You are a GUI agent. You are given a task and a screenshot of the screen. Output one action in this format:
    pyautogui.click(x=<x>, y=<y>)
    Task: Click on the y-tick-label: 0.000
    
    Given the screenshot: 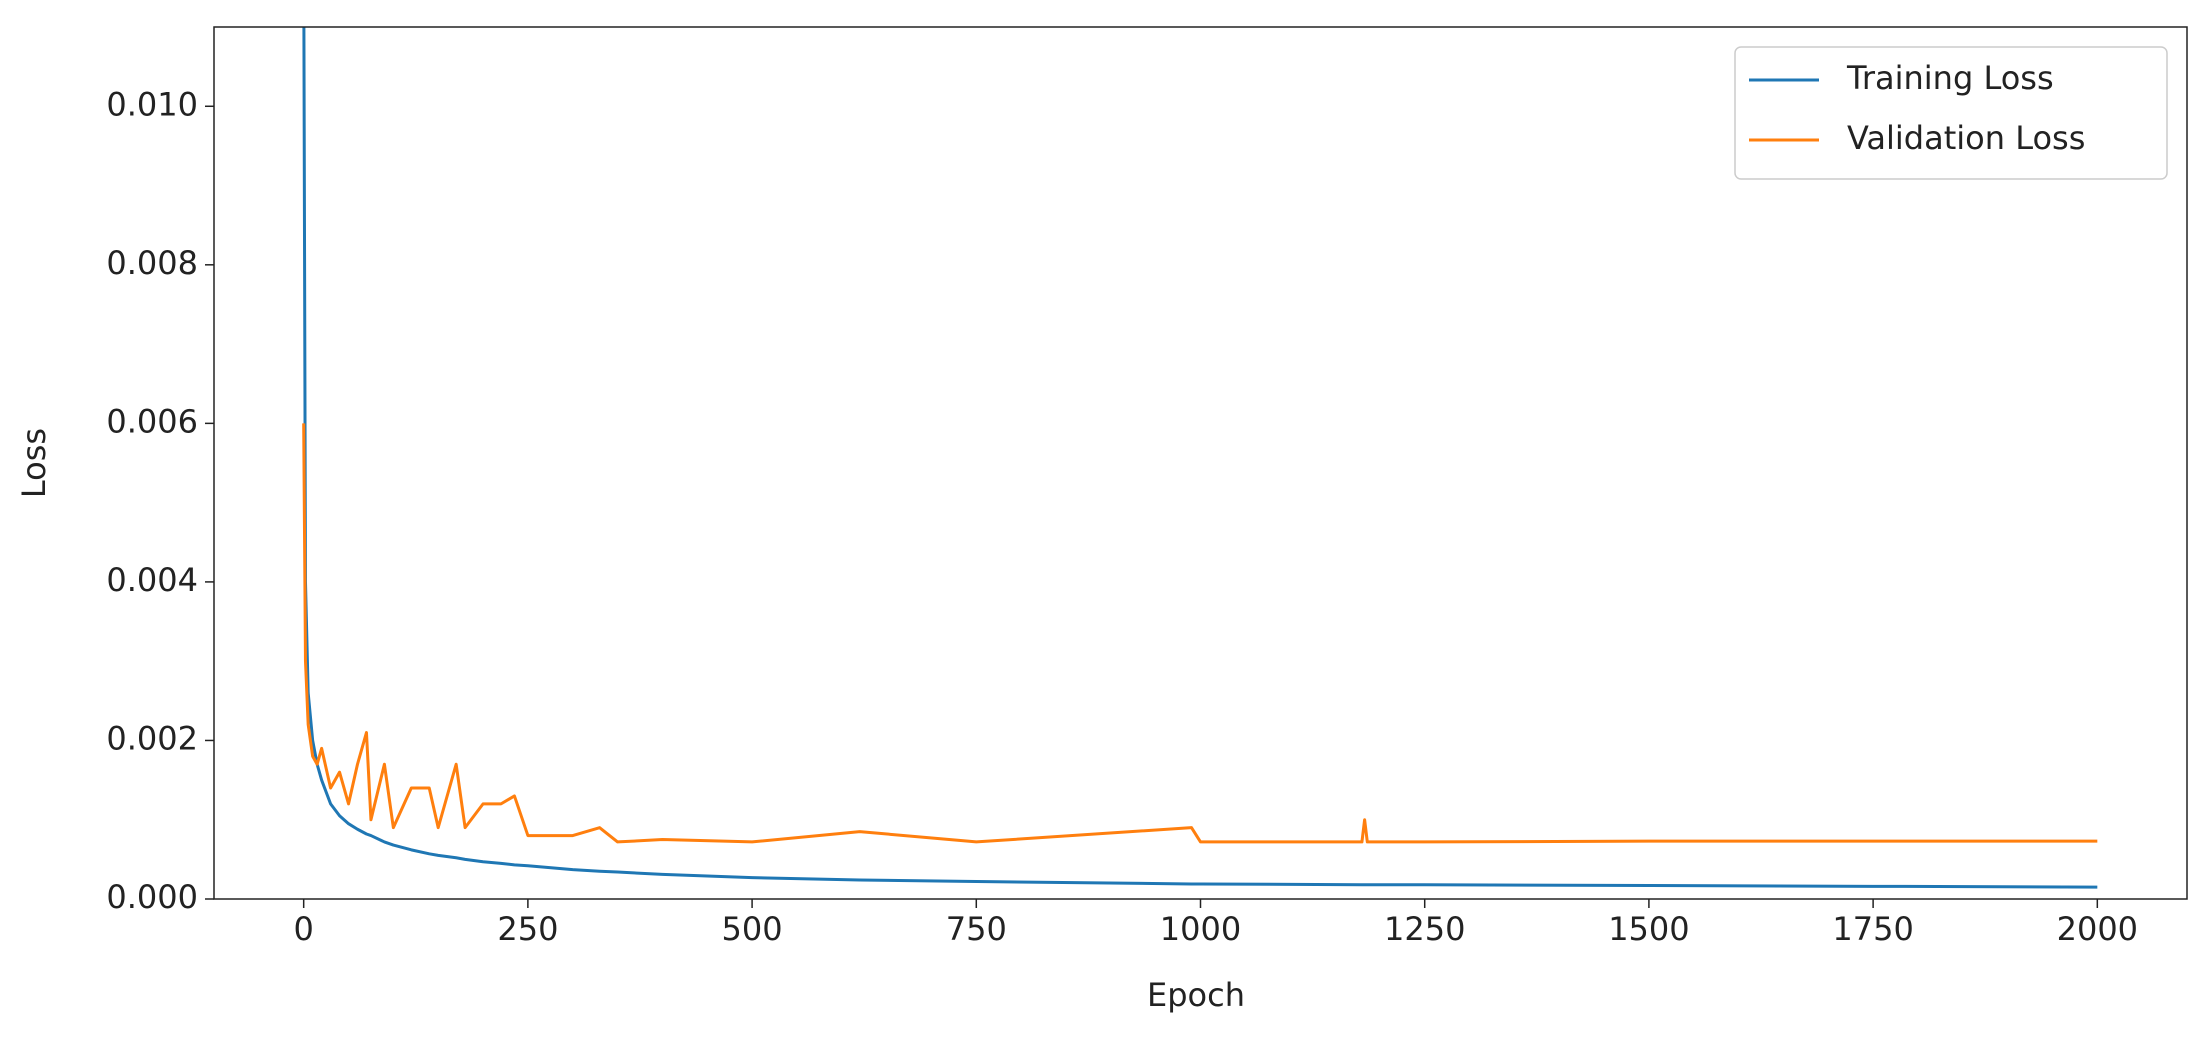 What is the action you would take?
    pyautogui.click(x=152, y=897)
    